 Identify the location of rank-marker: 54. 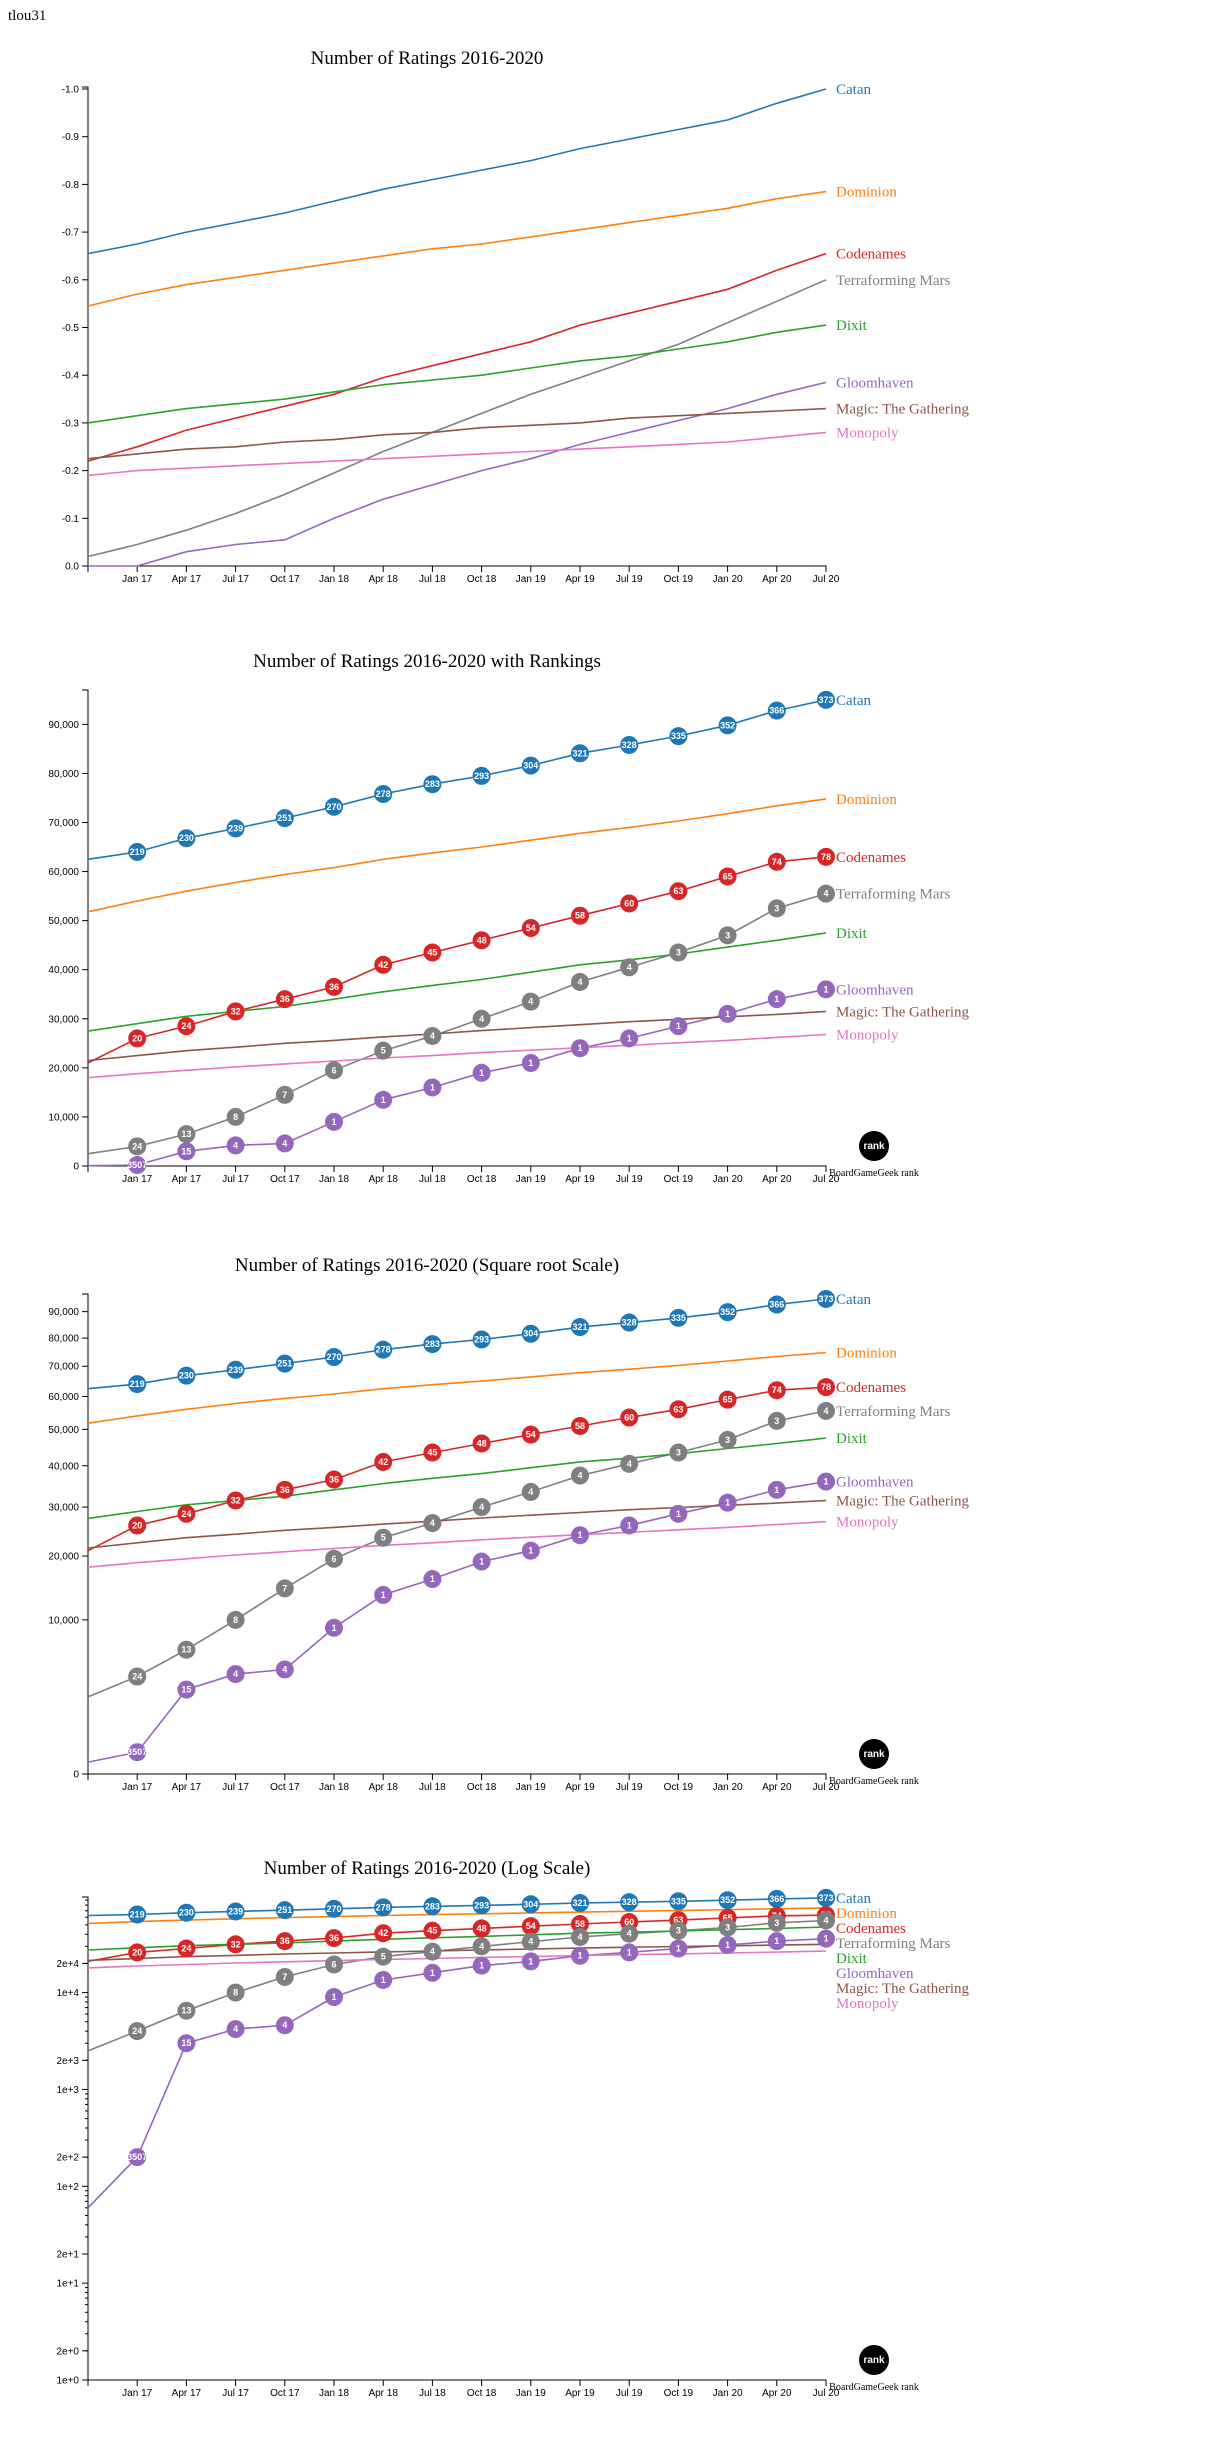
(530, 1434).